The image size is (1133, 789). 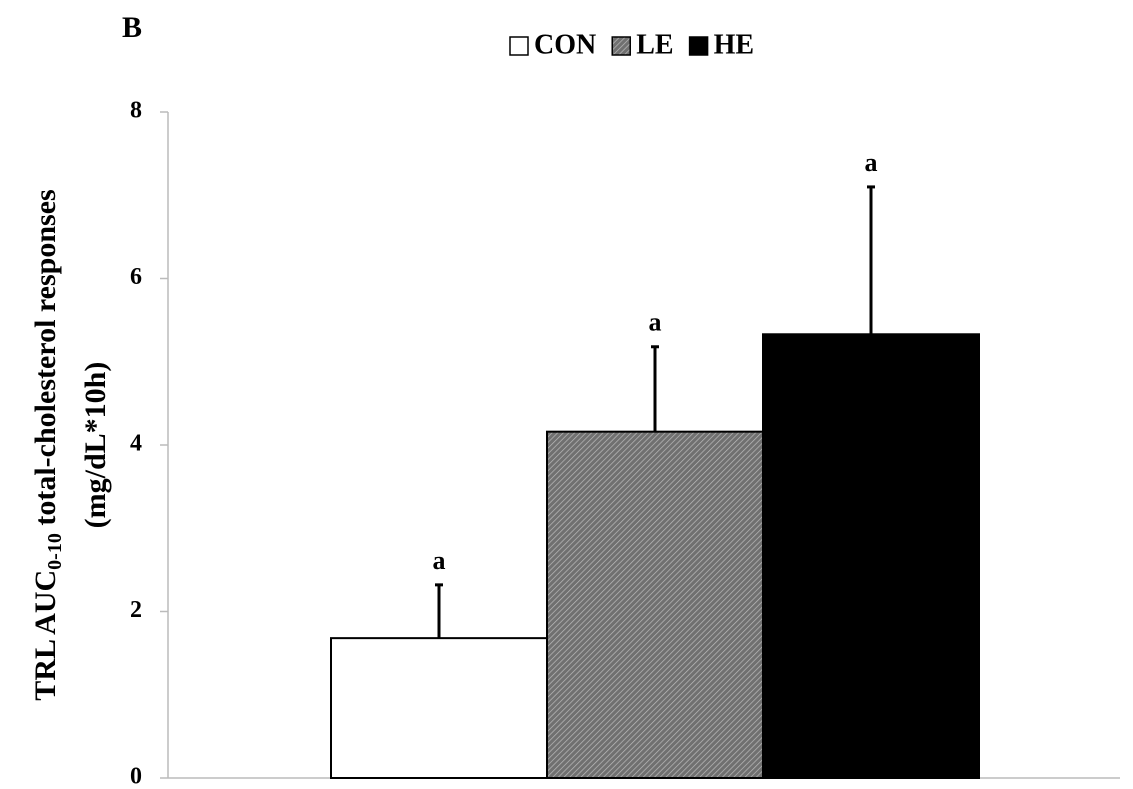 What do you see at coordinates (136, 610) in the screenshot?
I see `y-tick-label: 2` at bounding box center [136, 610].